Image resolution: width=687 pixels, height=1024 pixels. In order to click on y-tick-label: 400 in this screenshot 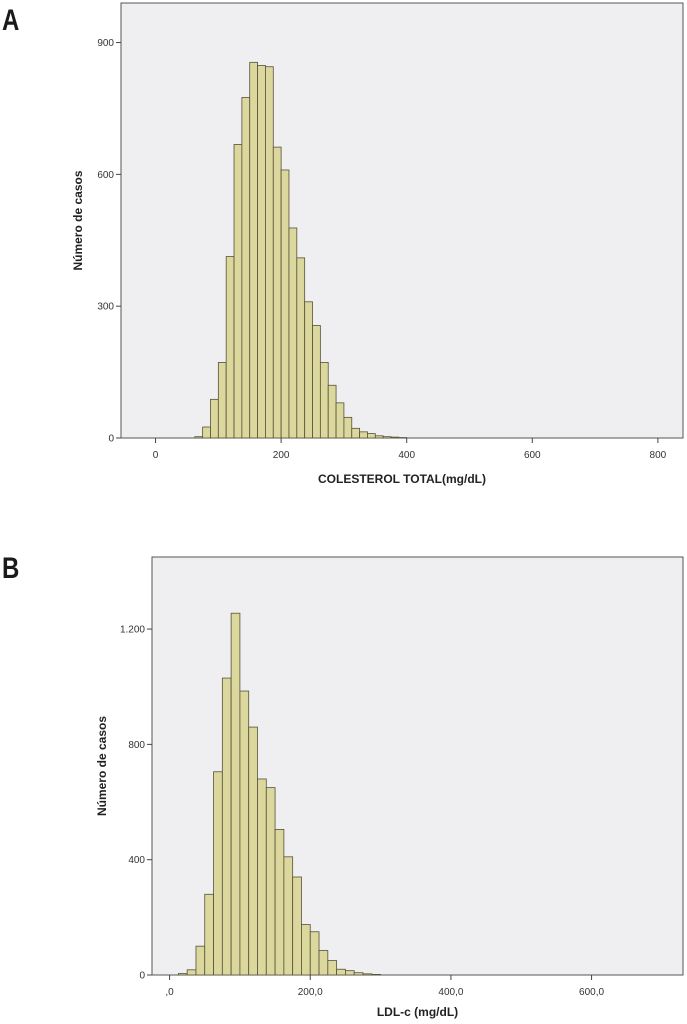, I will do `click(136, 860)`.